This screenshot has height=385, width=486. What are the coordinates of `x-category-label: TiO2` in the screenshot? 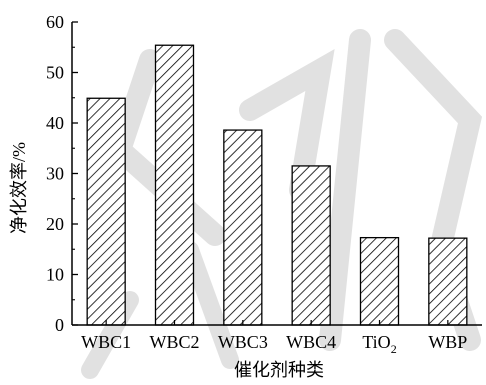 It's located at (379, 344).